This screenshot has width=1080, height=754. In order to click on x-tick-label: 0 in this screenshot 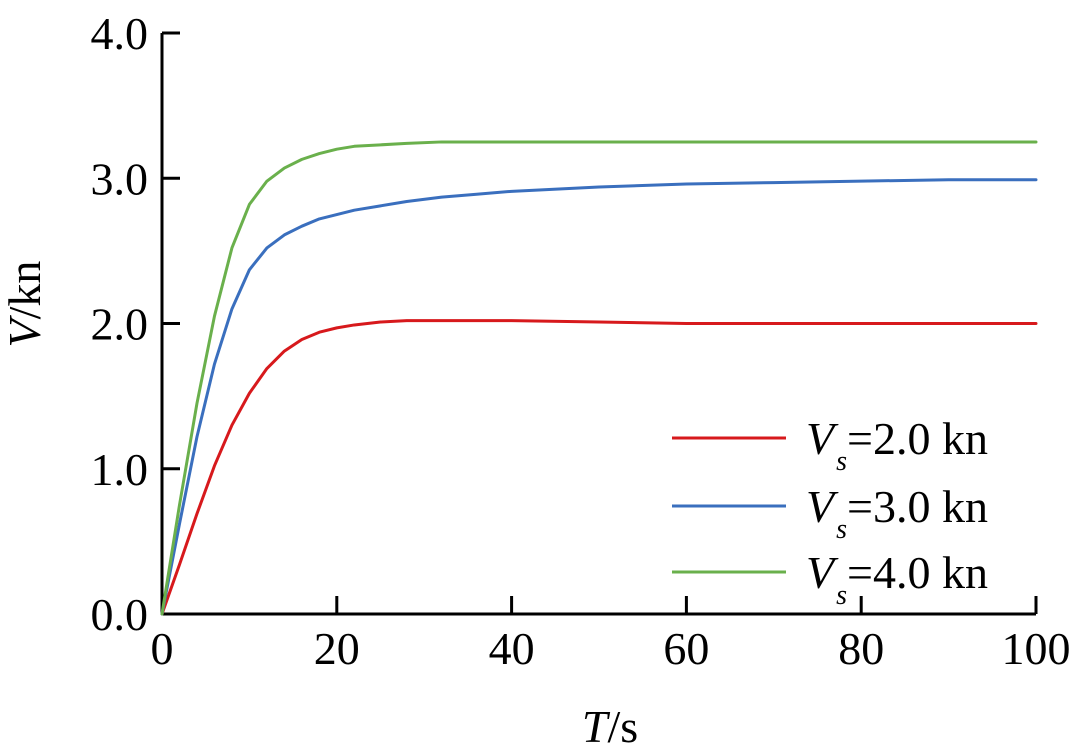, I will do `click(162, 648)`.